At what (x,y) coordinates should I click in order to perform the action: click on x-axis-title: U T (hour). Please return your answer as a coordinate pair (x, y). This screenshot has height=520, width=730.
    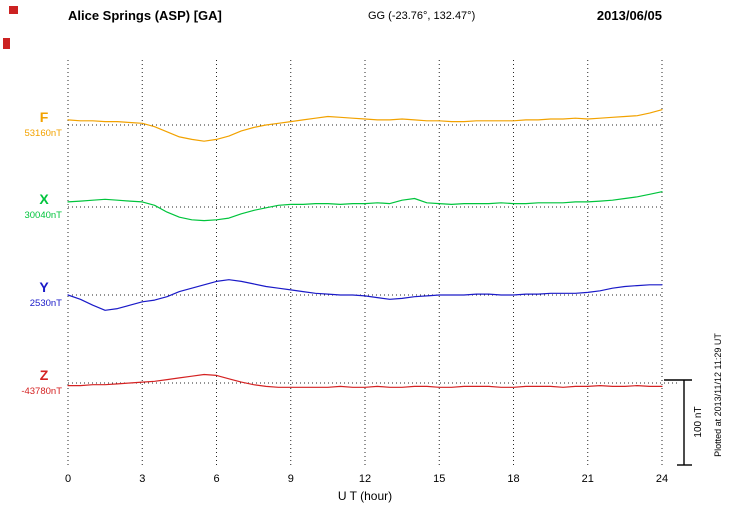
    Looking at the image, I should click on (365, 496).